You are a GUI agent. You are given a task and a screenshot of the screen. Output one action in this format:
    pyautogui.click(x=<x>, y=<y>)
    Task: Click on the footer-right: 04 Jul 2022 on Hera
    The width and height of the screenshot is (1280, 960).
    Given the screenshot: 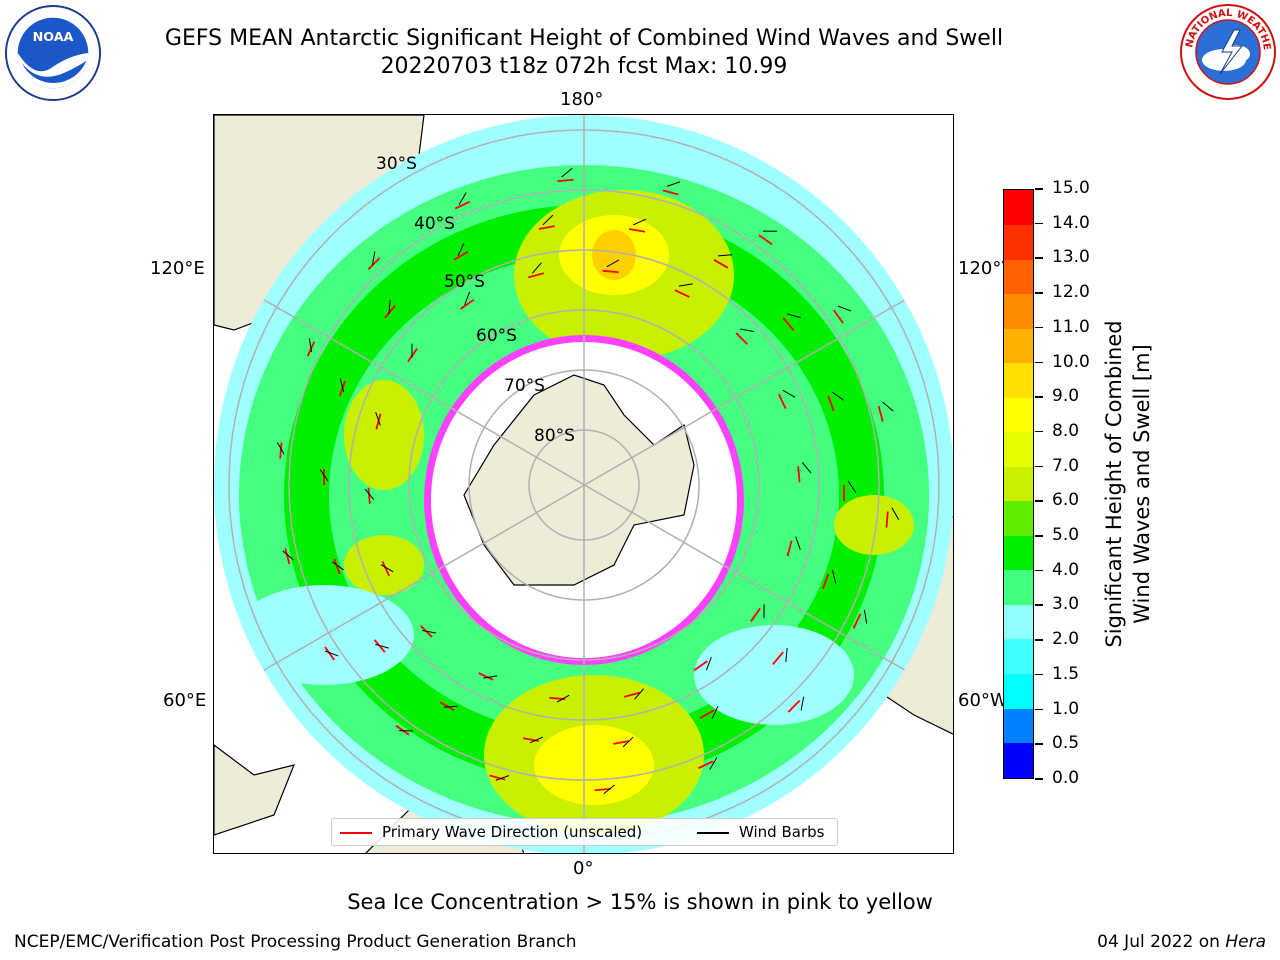 What is the action you would take?
    pyautogui.click(x=1181, y=942)
    